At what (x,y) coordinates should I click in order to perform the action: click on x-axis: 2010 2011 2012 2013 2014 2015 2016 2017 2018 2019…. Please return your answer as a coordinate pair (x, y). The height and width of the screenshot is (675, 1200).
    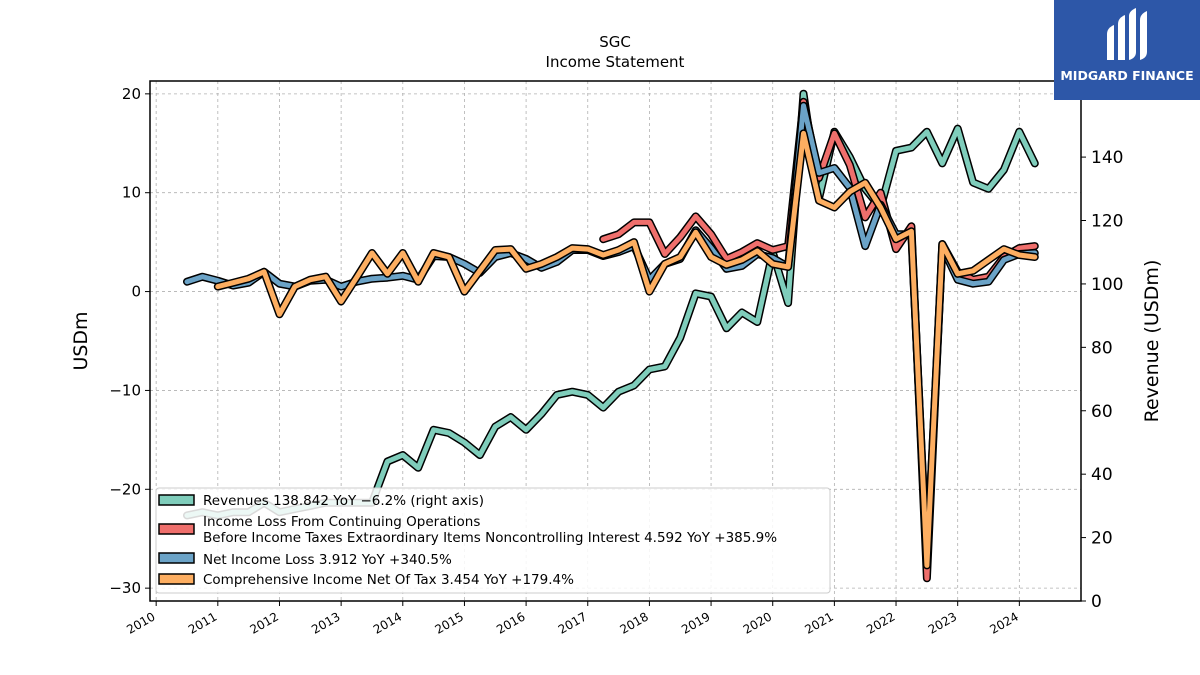
    Looking at the image, I should click on (572, 619).